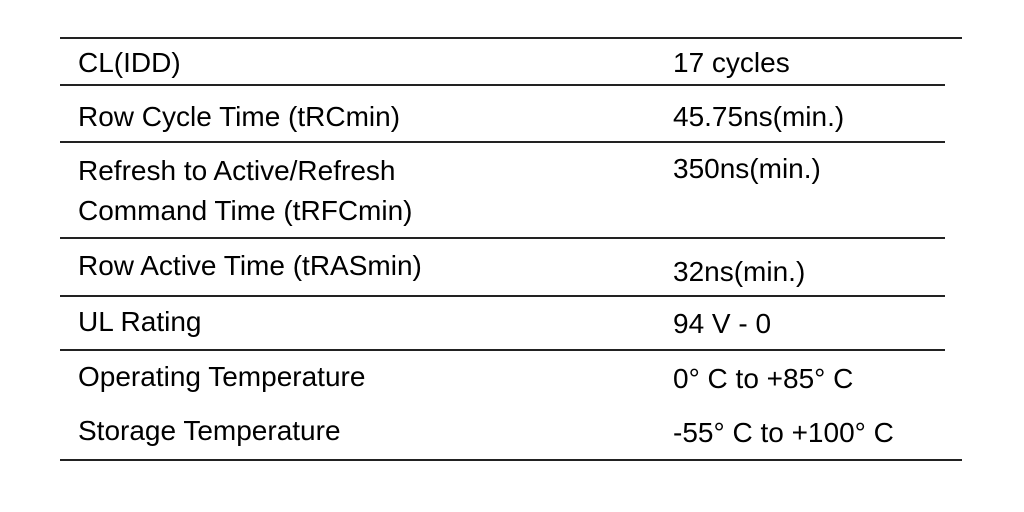 The image size is (1024, 512). What do you see at coordinates (129, 62) in the screenshot?
I see `row-label: CL(IDD)` at bounding box center [129, 62].